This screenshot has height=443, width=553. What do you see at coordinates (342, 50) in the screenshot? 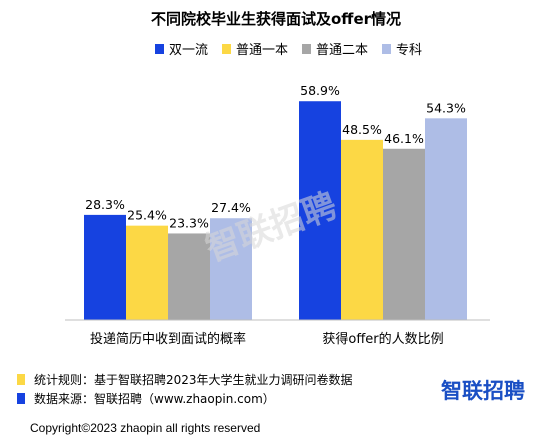
I see `legend-label-2: 普通二本` at bounding box center [342, 50].